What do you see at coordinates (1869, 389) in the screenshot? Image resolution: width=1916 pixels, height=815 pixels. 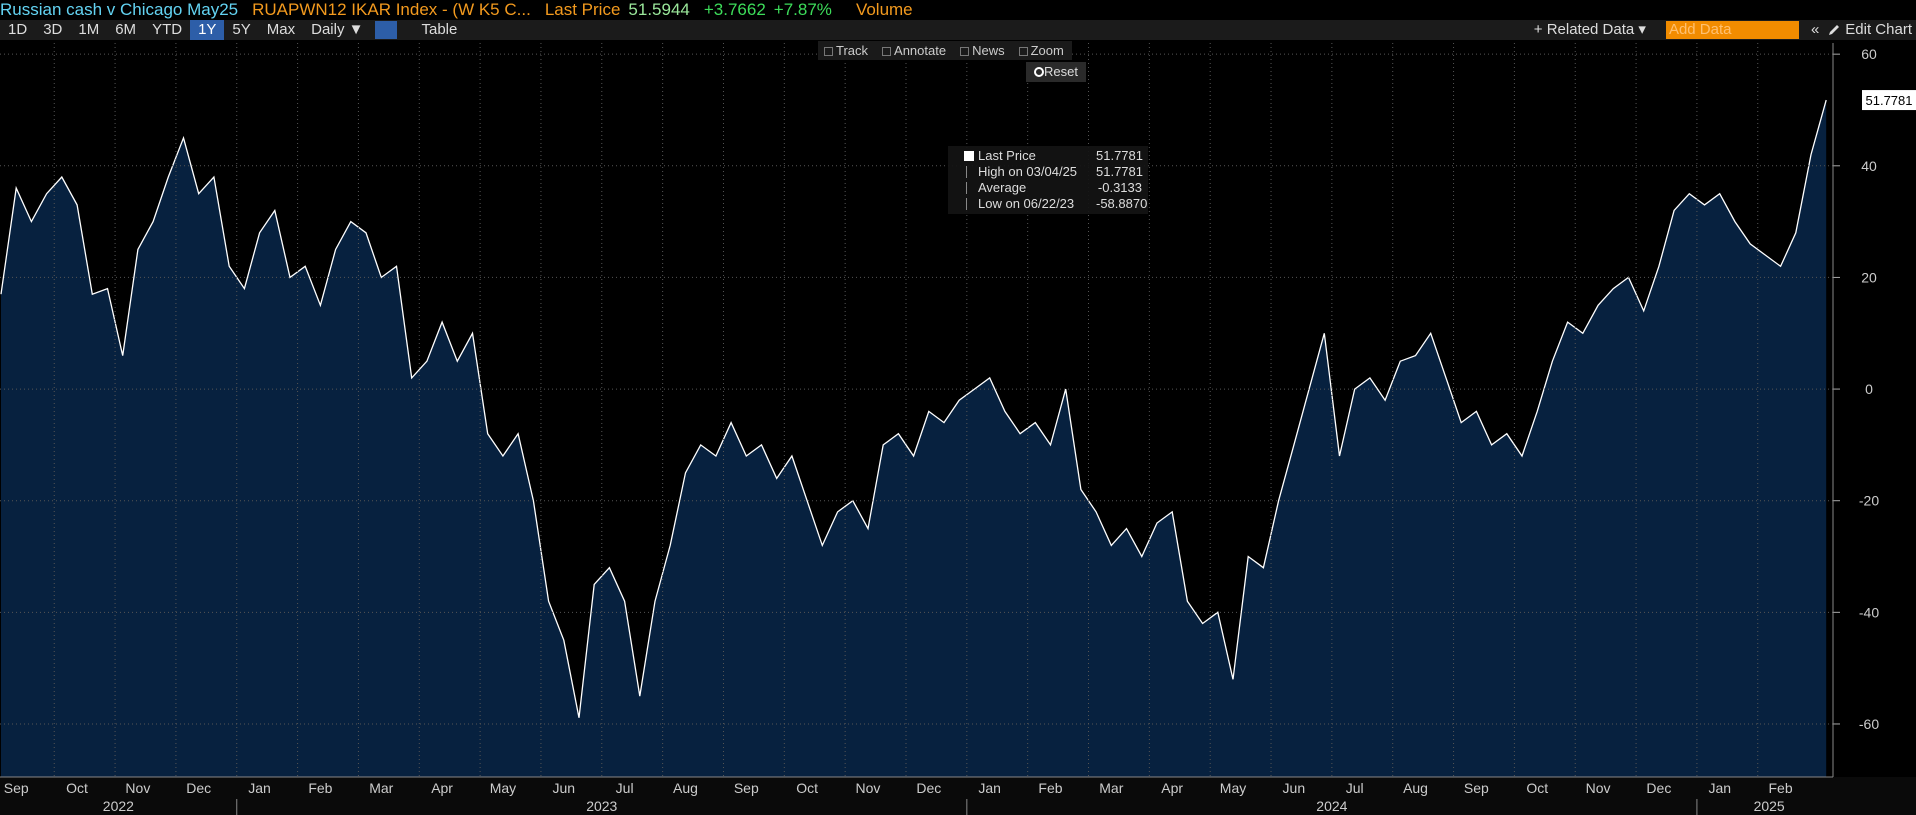 I see `y-tick-label: 0` at bounding box center [1869, 389].